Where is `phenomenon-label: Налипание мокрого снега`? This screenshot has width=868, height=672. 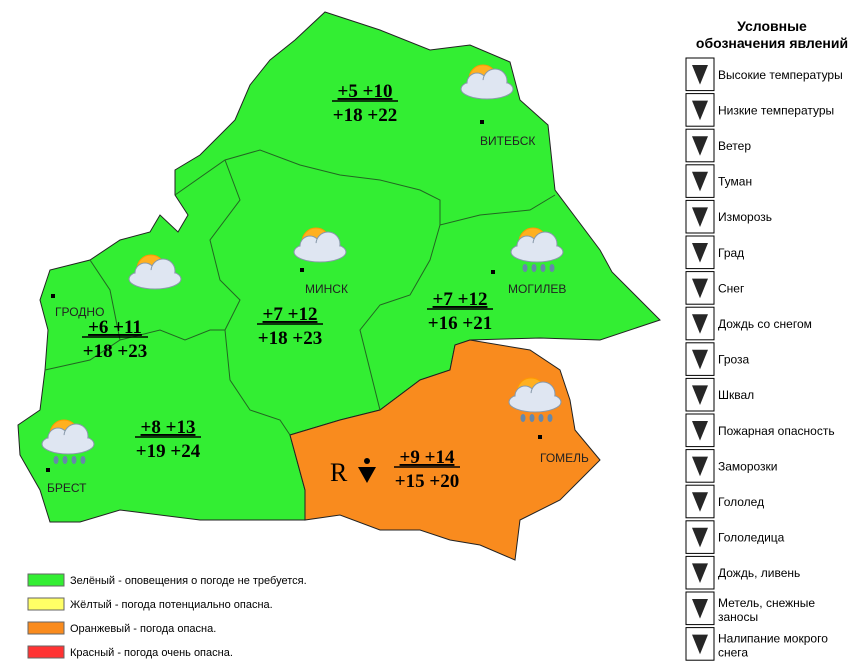 phenomenon-label: Налипание мокрого снега is located at coordinates (773, 645).